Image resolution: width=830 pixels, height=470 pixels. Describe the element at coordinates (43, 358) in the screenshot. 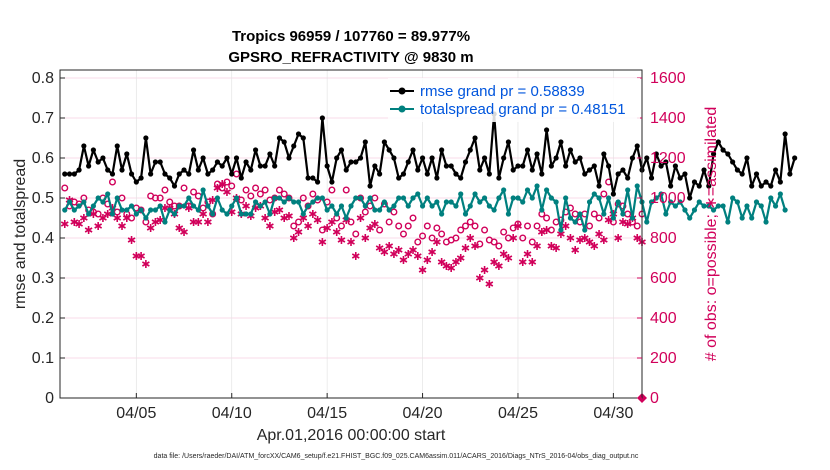

I see `y-tick-label: 0.1` at that location.